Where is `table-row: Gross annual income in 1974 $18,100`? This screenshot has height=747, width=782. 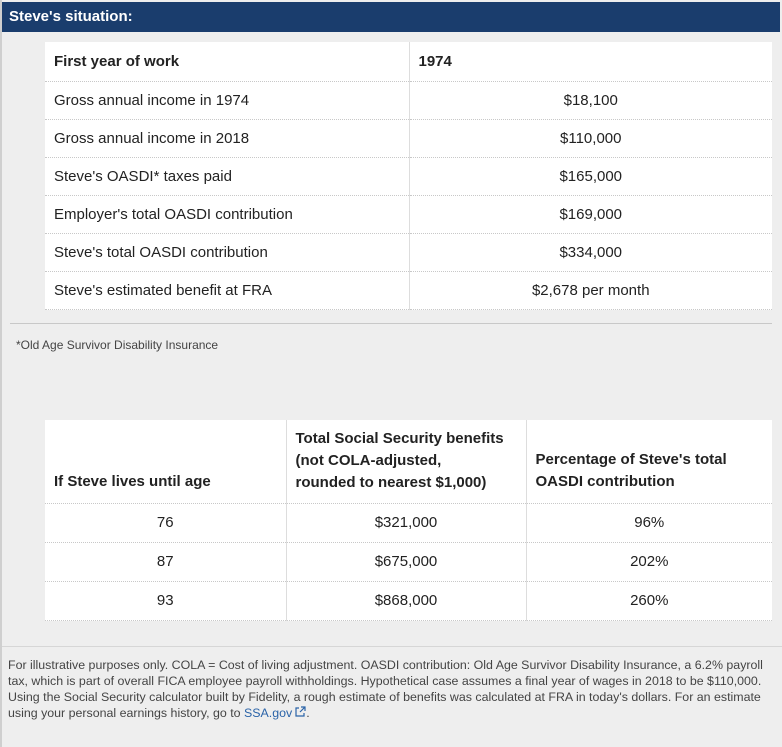
table-row: Gross annual income in 1974 $18,100 is located at coordinates (408, 100).